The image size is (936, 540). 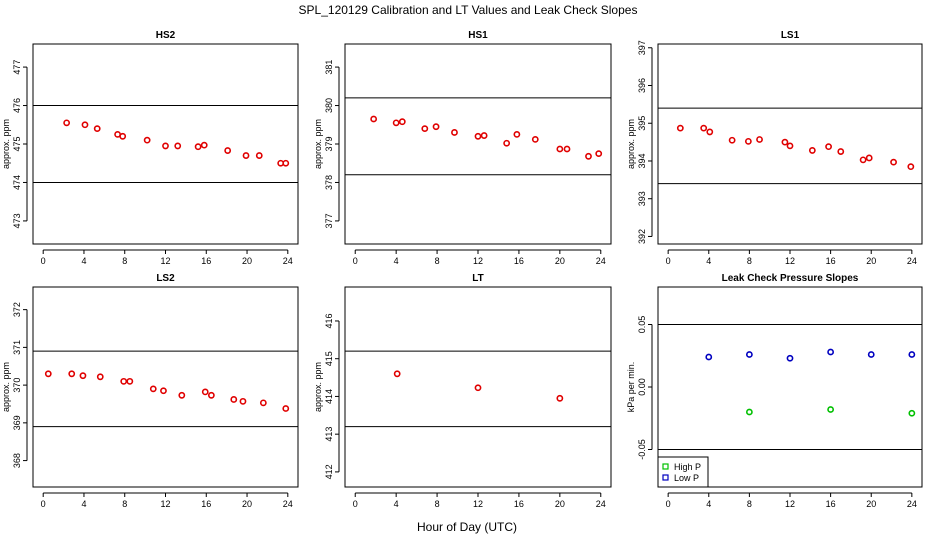 I want to click on y-tick-label: 476, so click(x=17, y=105).